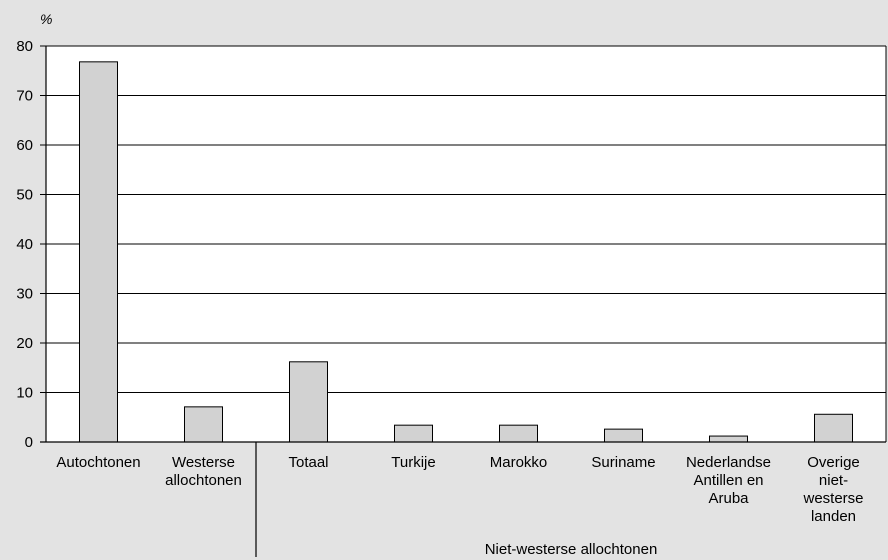  I want to click on y-tick-label-60: 60, so click(24, 145).